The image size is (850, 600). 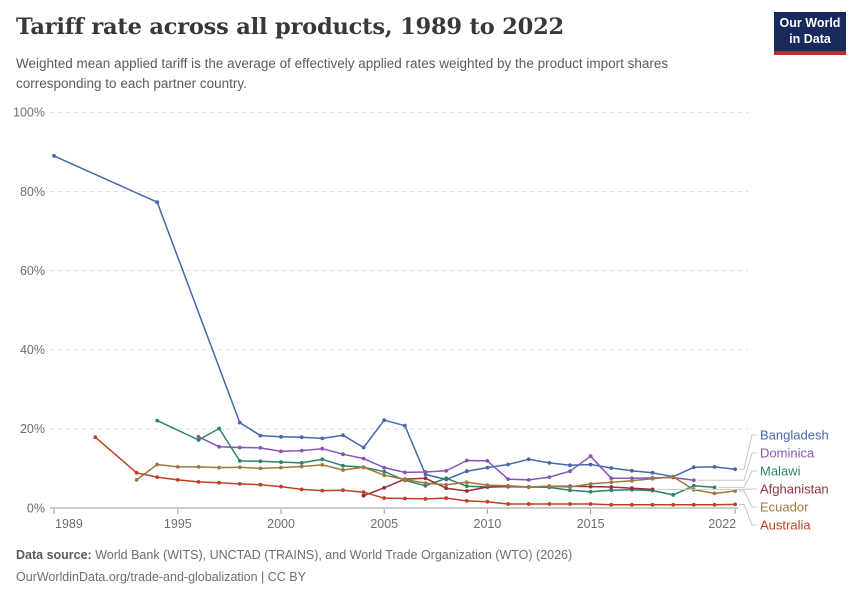 I want to click on y-tick-label: 40%, so click(x=32, y=350).